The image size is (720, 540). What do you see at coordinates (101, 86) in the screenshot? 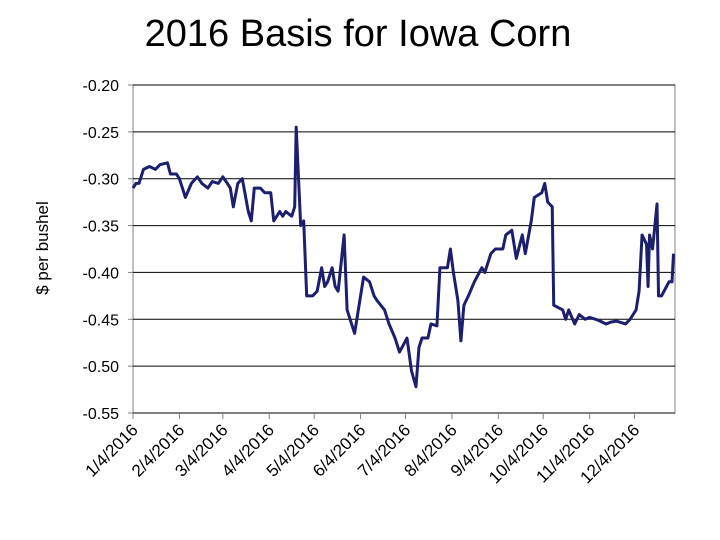
I see `y-tick-label: -0.20` at bounding box center [101, 86].